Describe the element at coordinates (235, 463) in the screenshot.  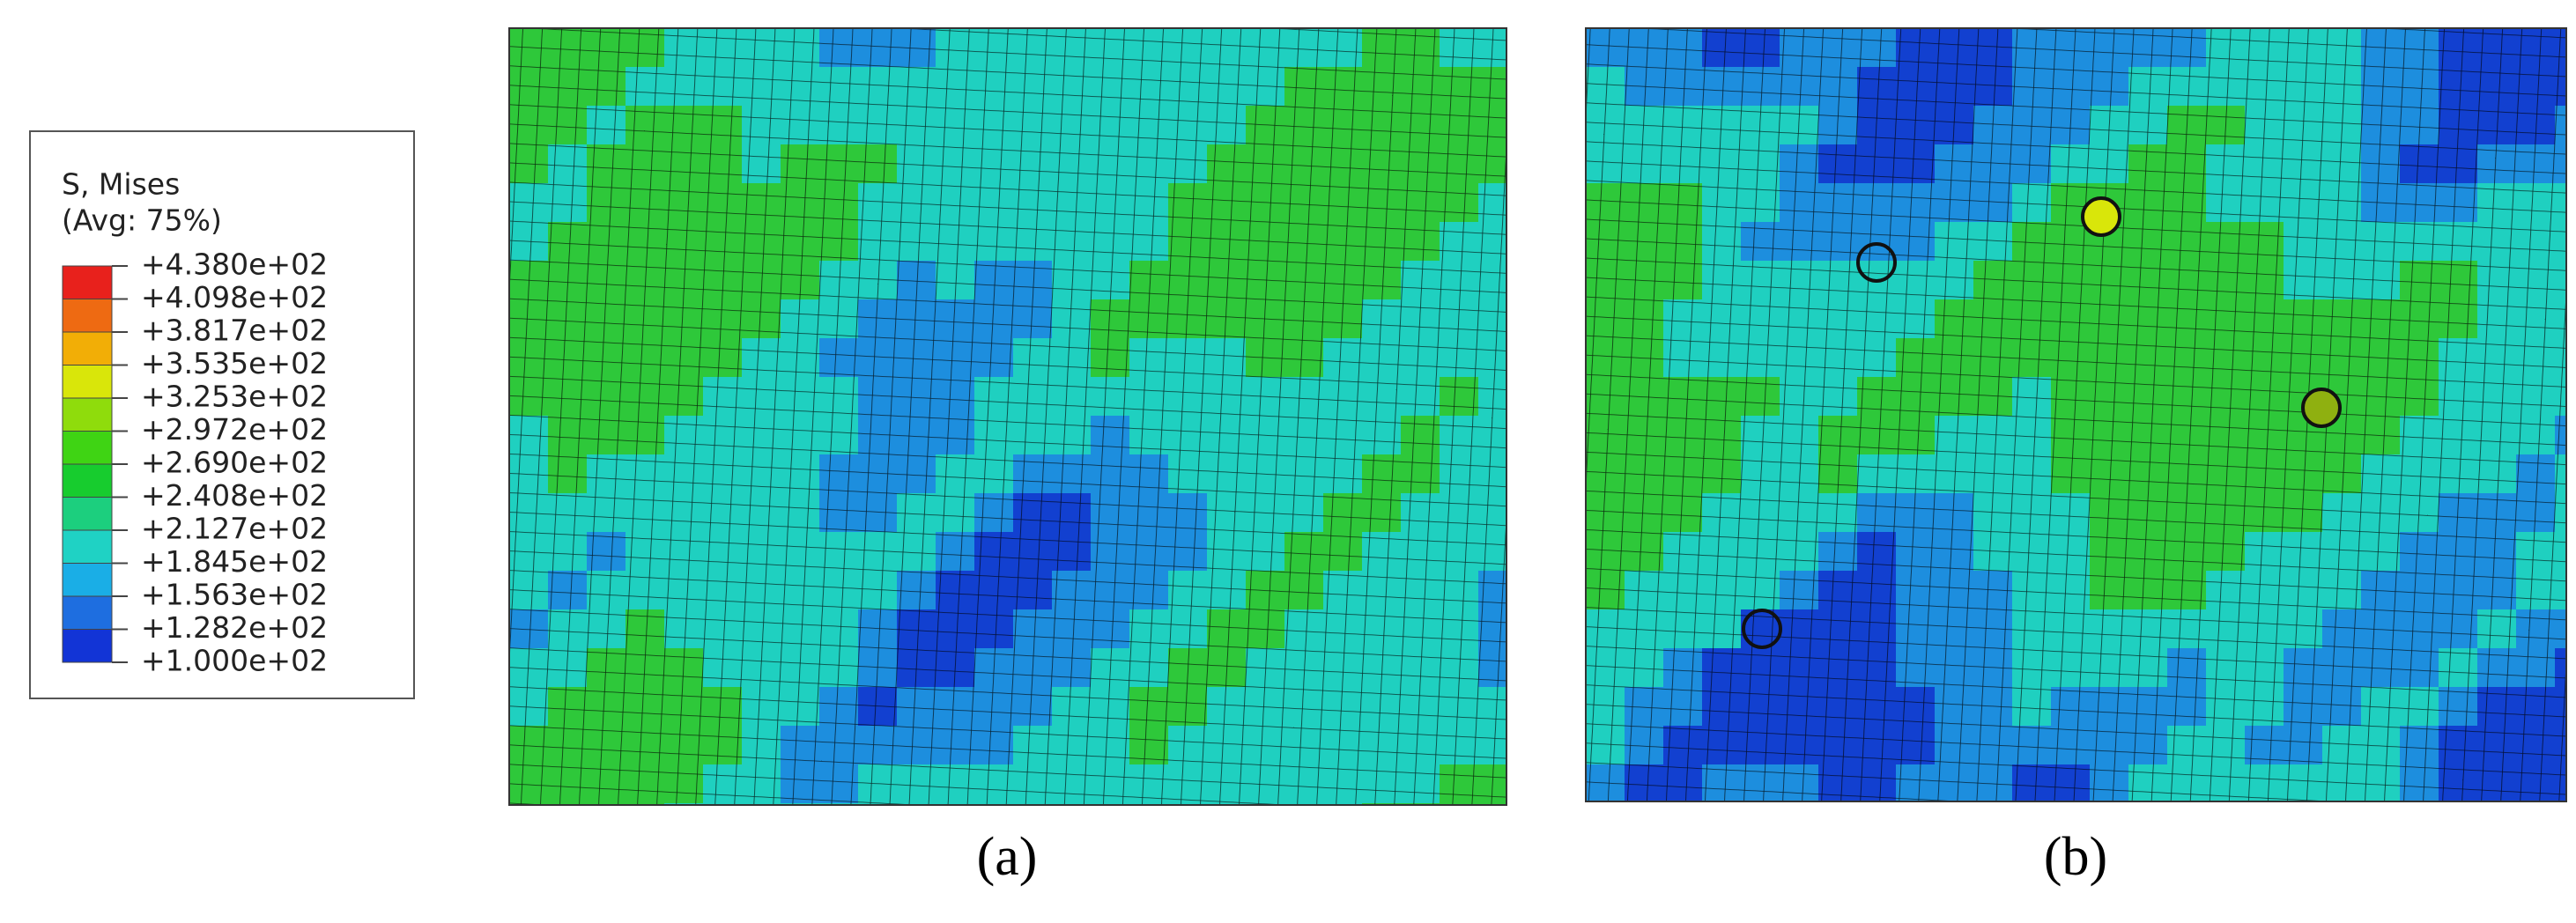
I see `legend-label: +2.690e+02` at that location.